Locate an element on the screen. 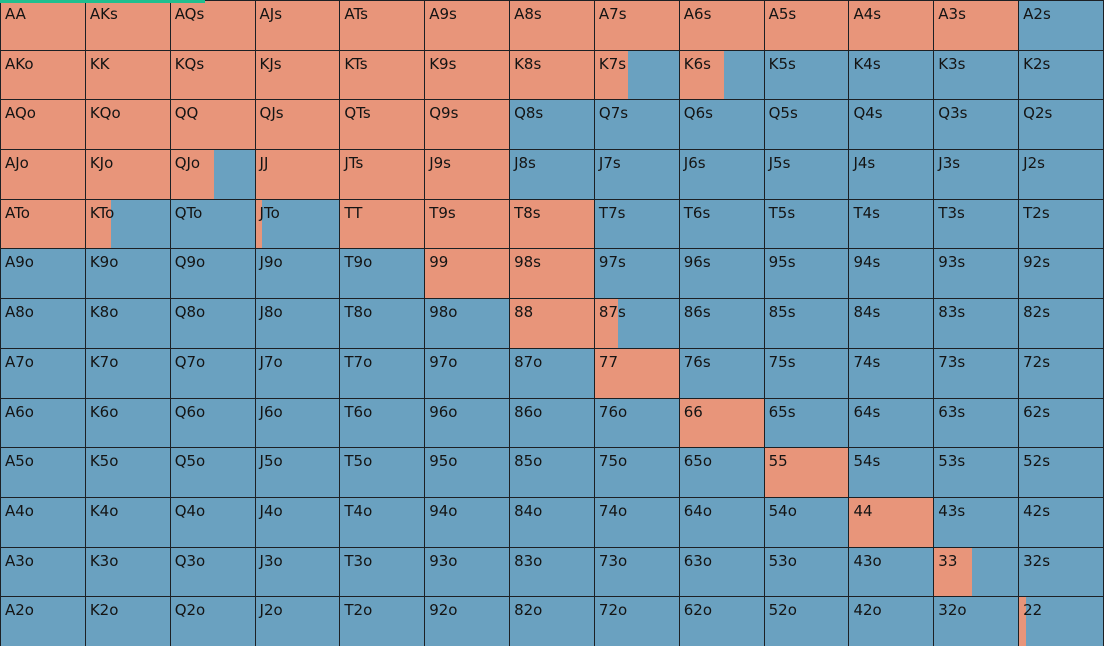 The image size is (1104, 646). hand-cell-62o: 62o is located at coordinates (721, 621).